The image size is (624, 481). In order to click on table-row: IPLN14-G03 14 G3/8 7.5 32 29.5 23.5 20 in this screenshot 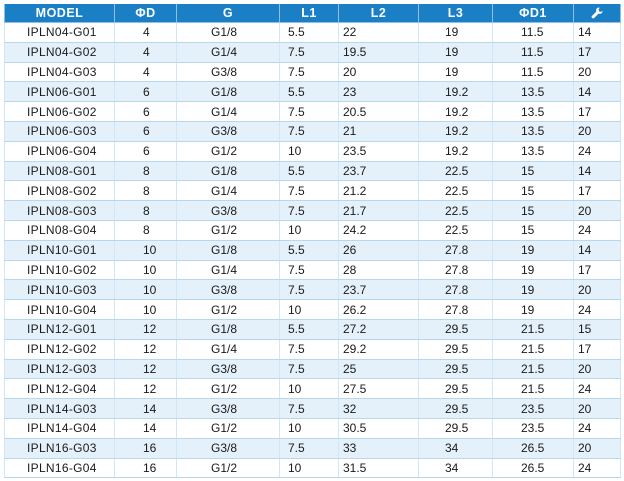, I will do `click(312, 408)`.